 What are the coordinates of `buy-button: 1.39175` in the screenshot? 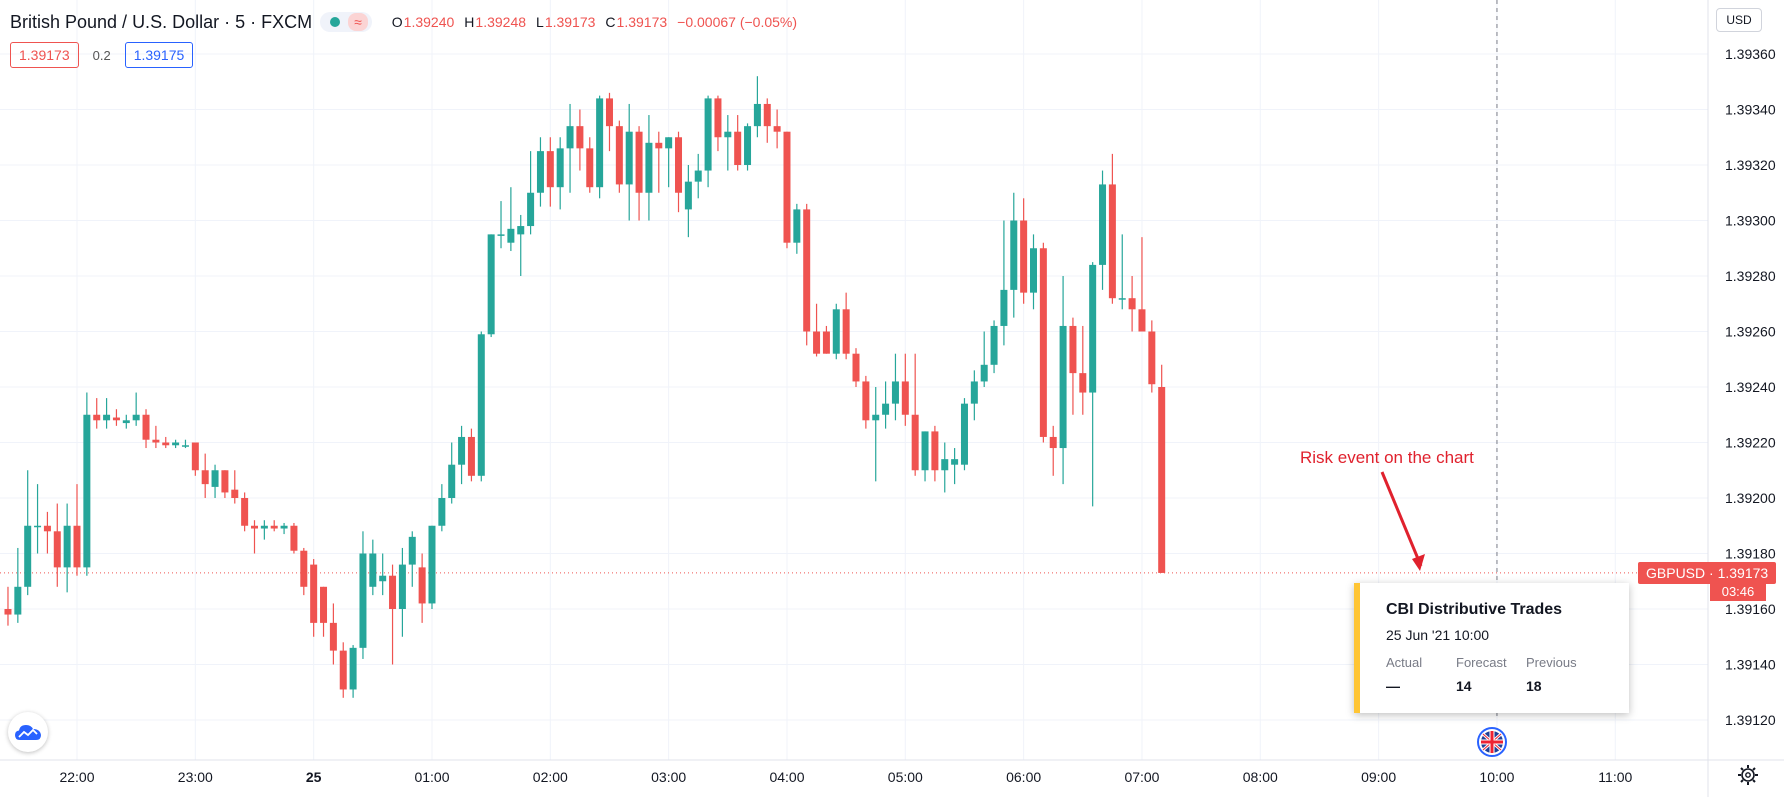 It's located at (159, 55).